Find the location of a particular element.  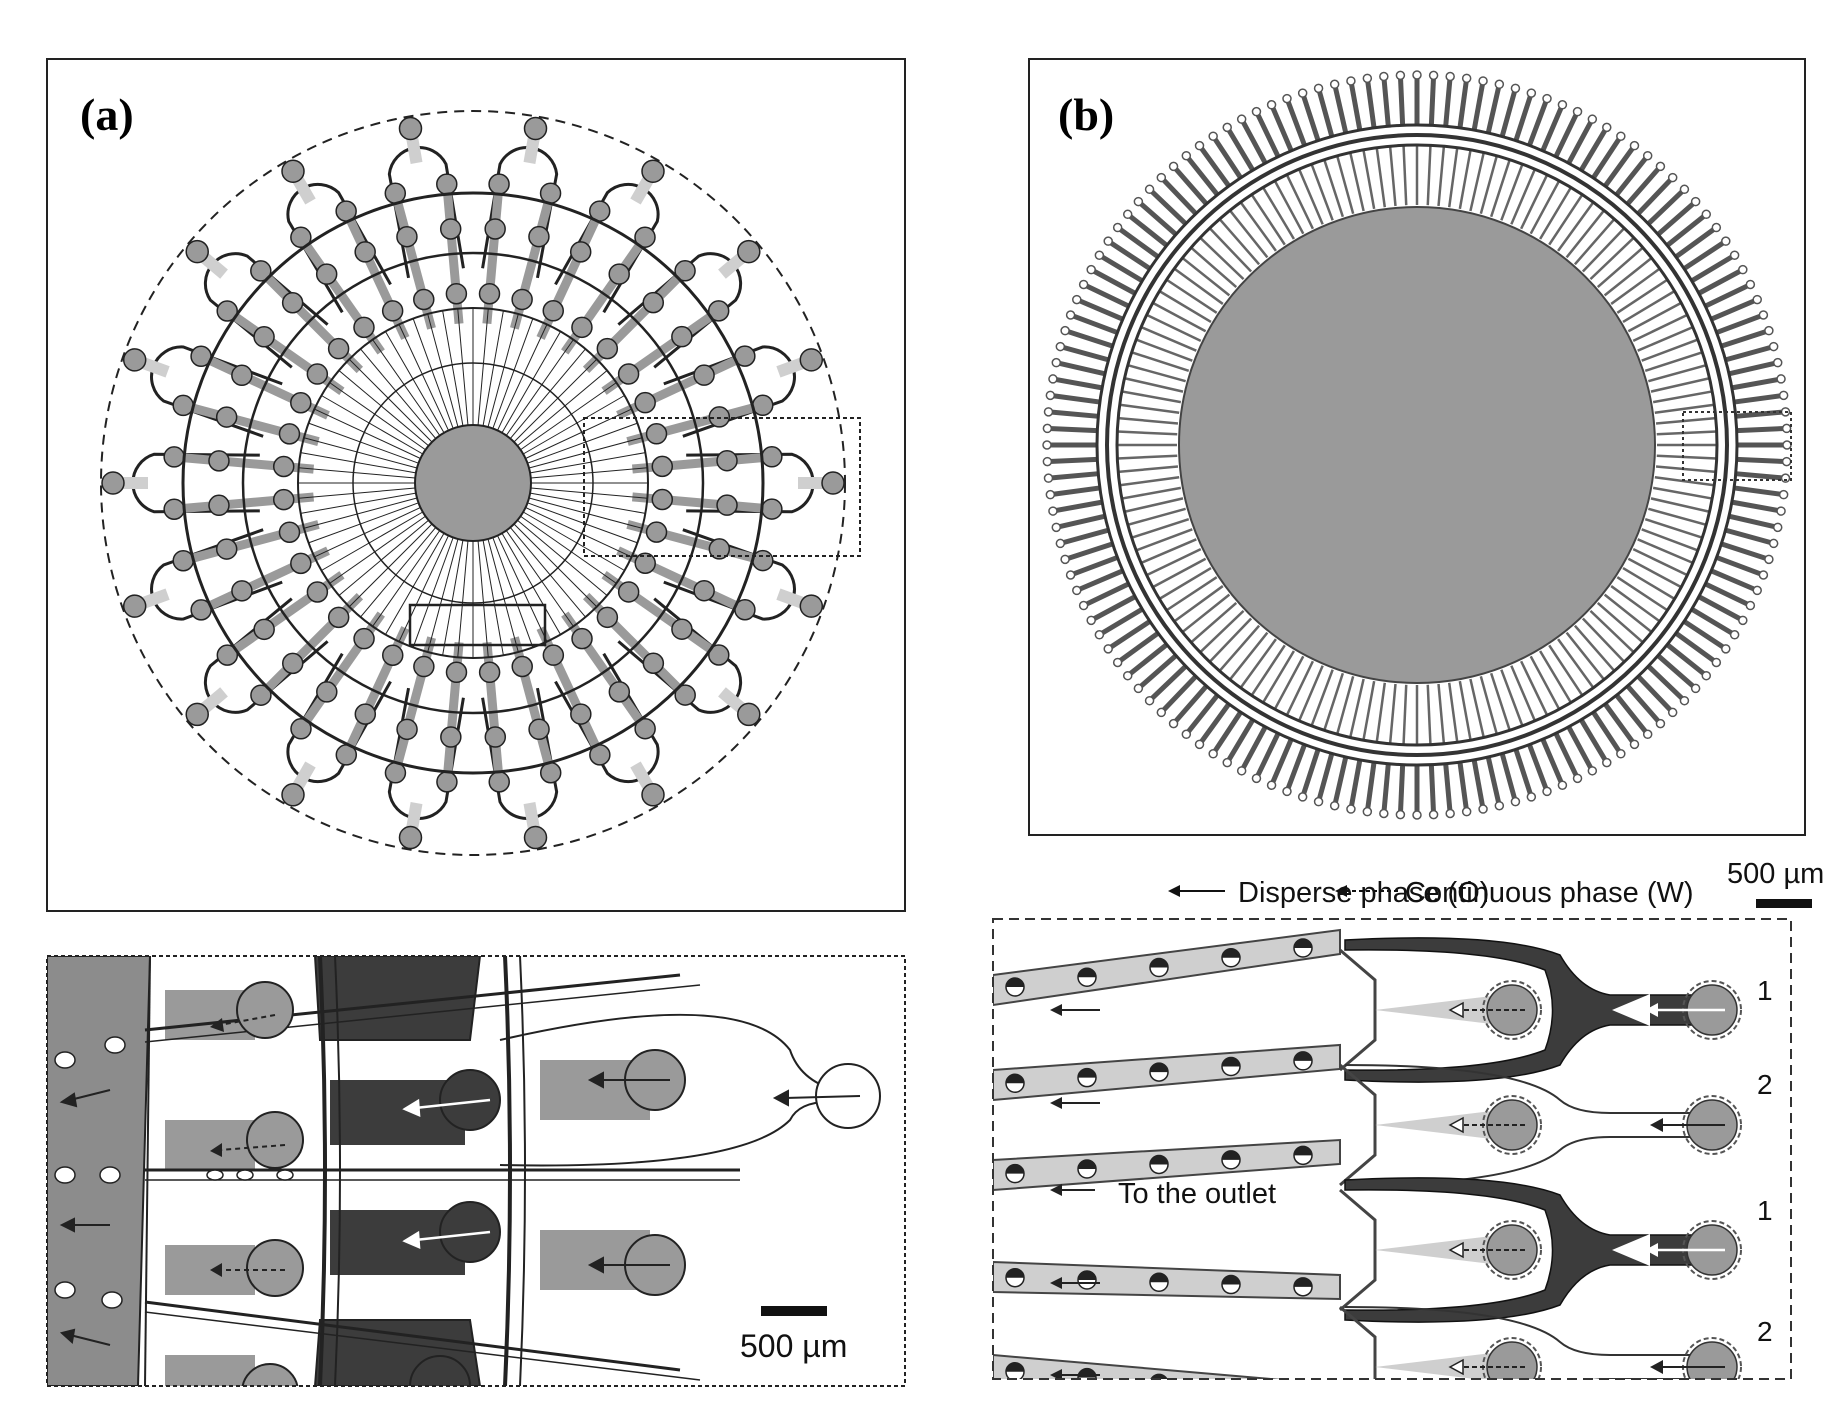

panel-b-zoom-detail is located at coordinates (1392, 1149).